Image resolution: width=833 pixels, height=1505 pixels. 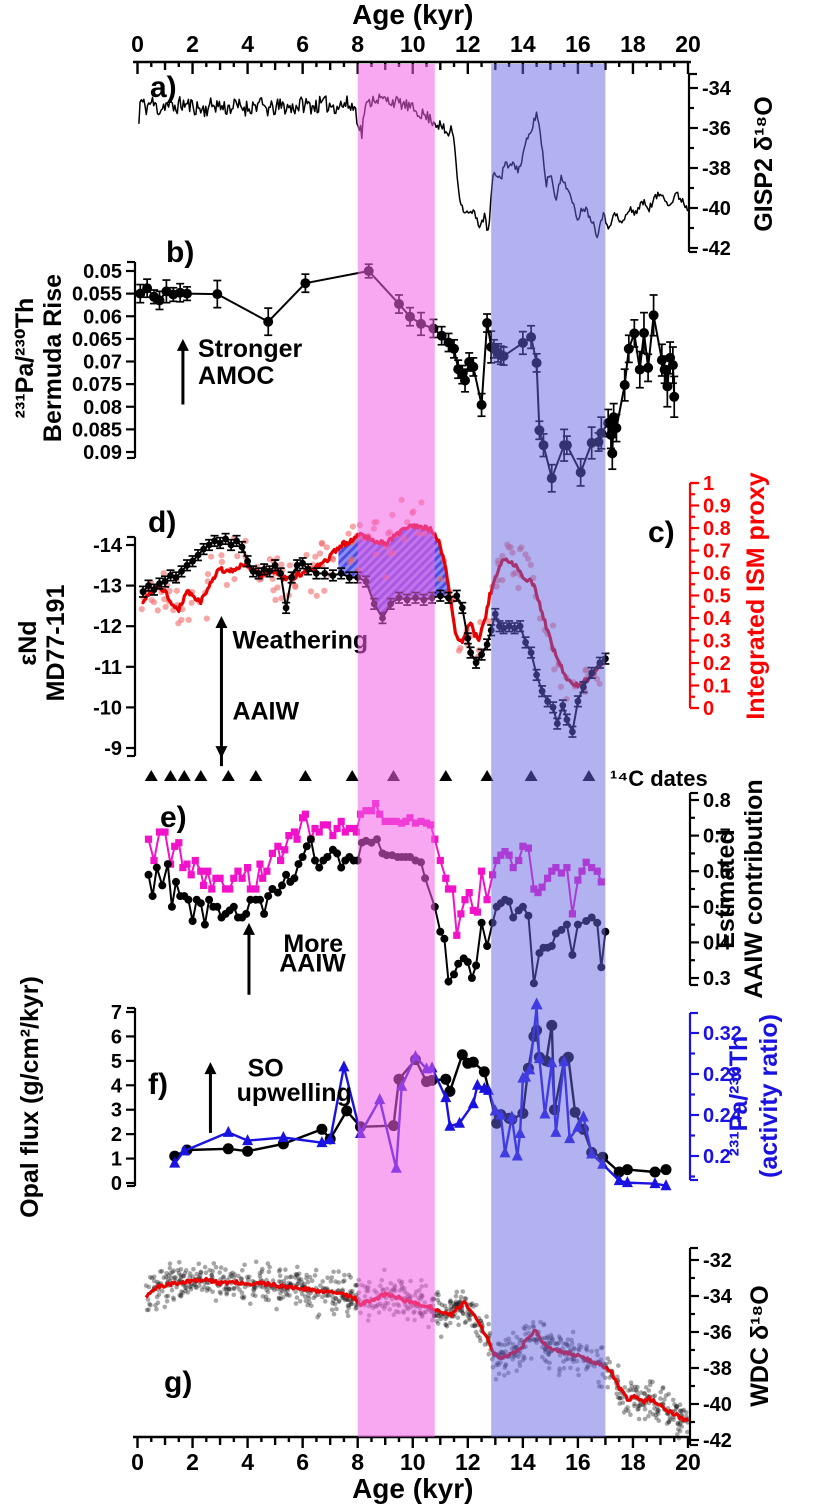 What do you see at coordinates (717, 687) in the screenshot?
I see `svg-text: 0.1` at bounding box center [717, 687].